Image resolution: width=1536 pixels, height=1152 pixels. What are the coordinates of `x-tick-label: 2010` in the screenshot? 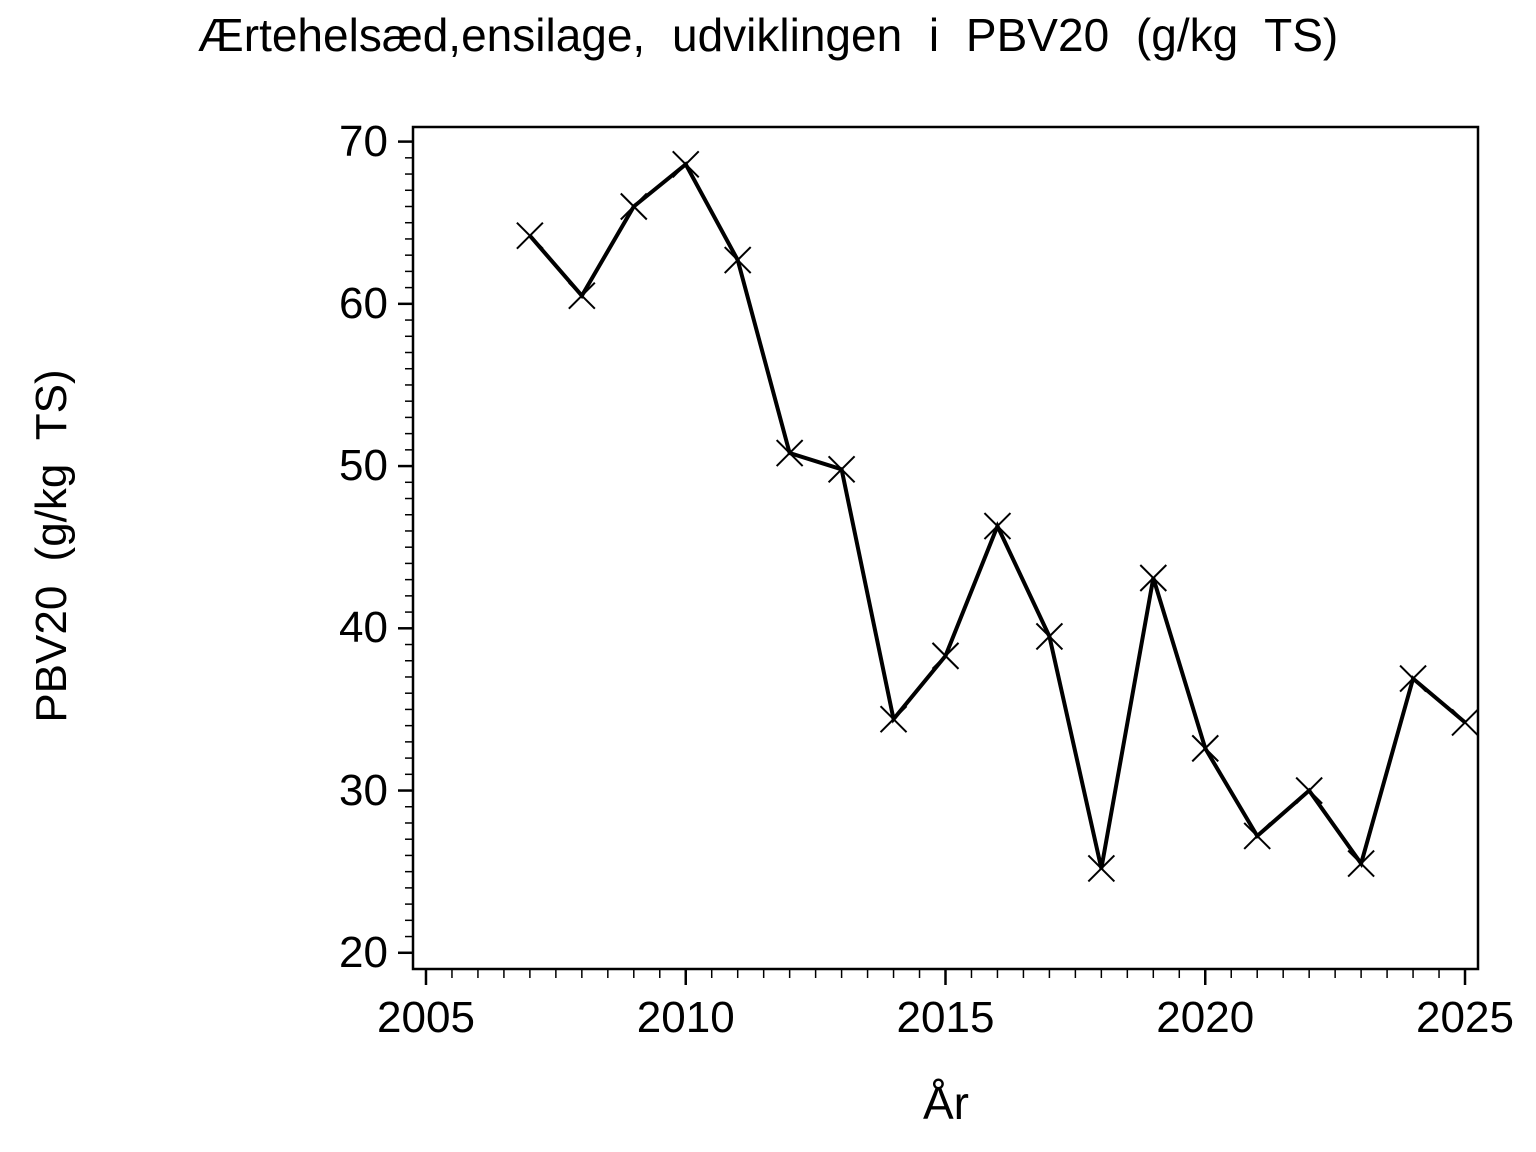 It's located at (685, 1017).